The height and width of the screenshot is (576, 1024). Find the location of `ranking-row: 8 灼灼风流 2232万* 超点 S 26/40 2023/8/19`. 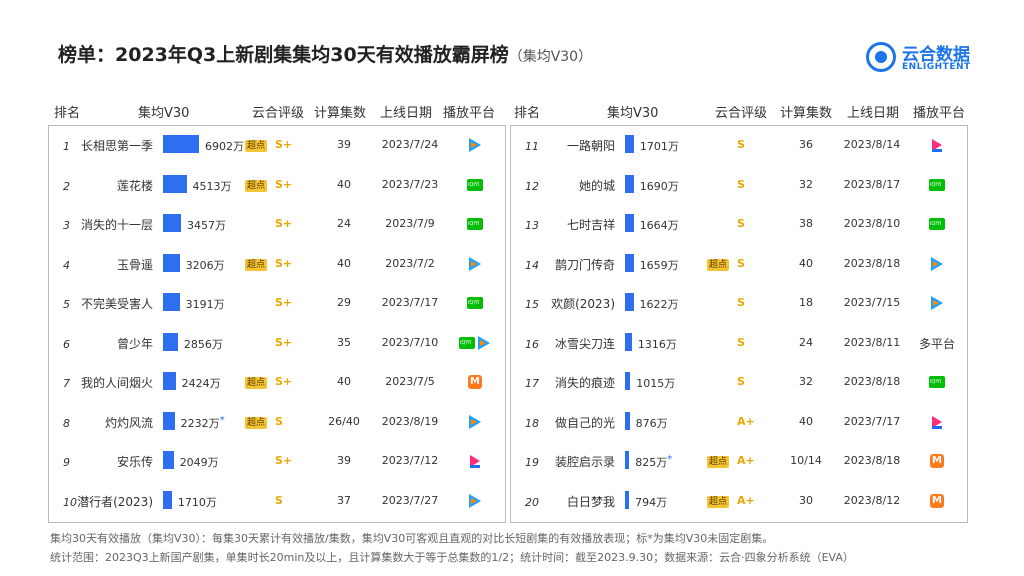

ranking-row: 8 灼灼风流 2232万* 超点 S 26/40 2023/8/19 is located at coordinates (277, 423).